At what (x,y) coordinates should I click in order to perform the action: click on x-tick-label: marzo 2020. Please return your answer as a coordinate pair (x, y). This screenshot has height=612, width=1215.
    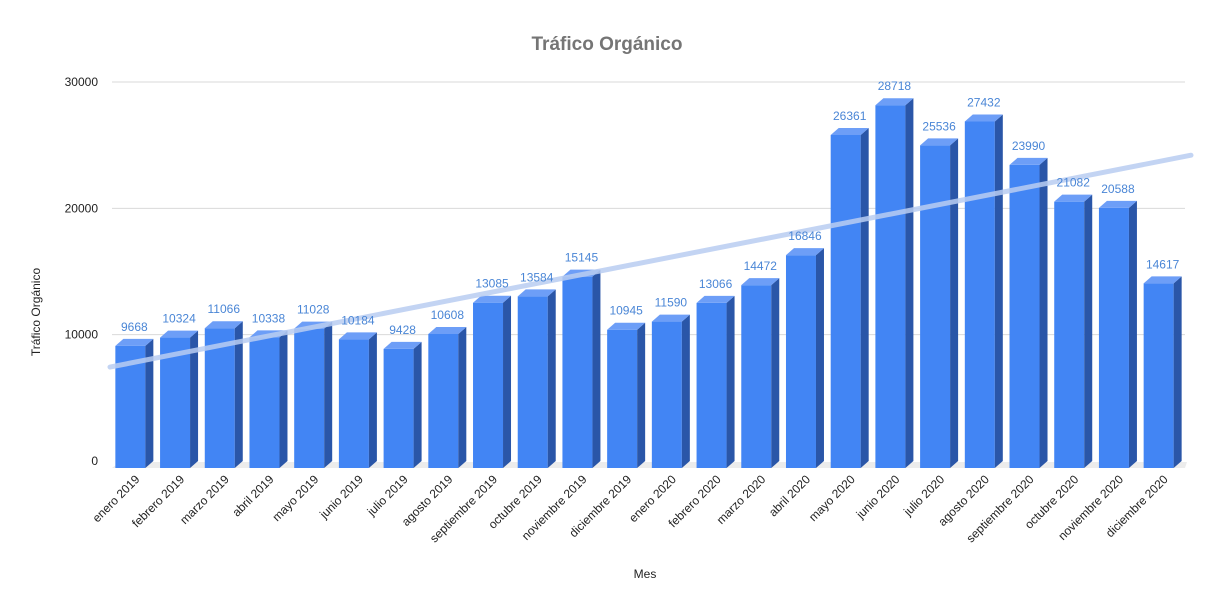
    Looking at the image, I should click on (741, 499).